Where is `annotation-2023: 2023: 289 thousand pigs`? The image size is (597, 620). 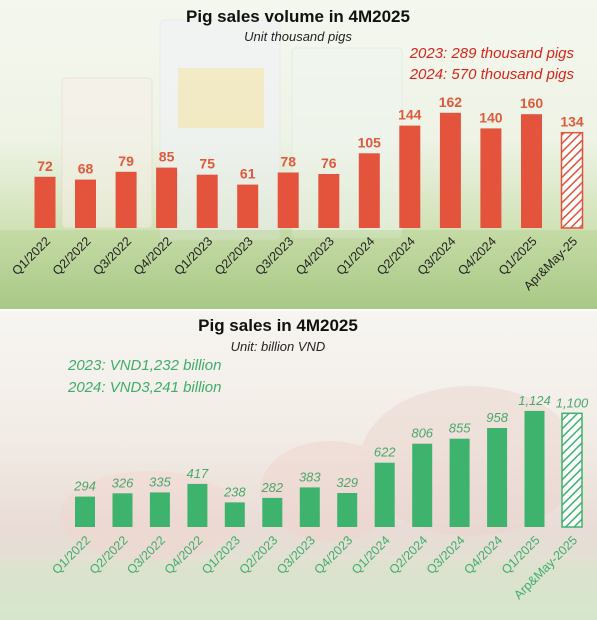
annotation-2023: 2023: 289 thousand pigs is located at coordinates (492, 53).